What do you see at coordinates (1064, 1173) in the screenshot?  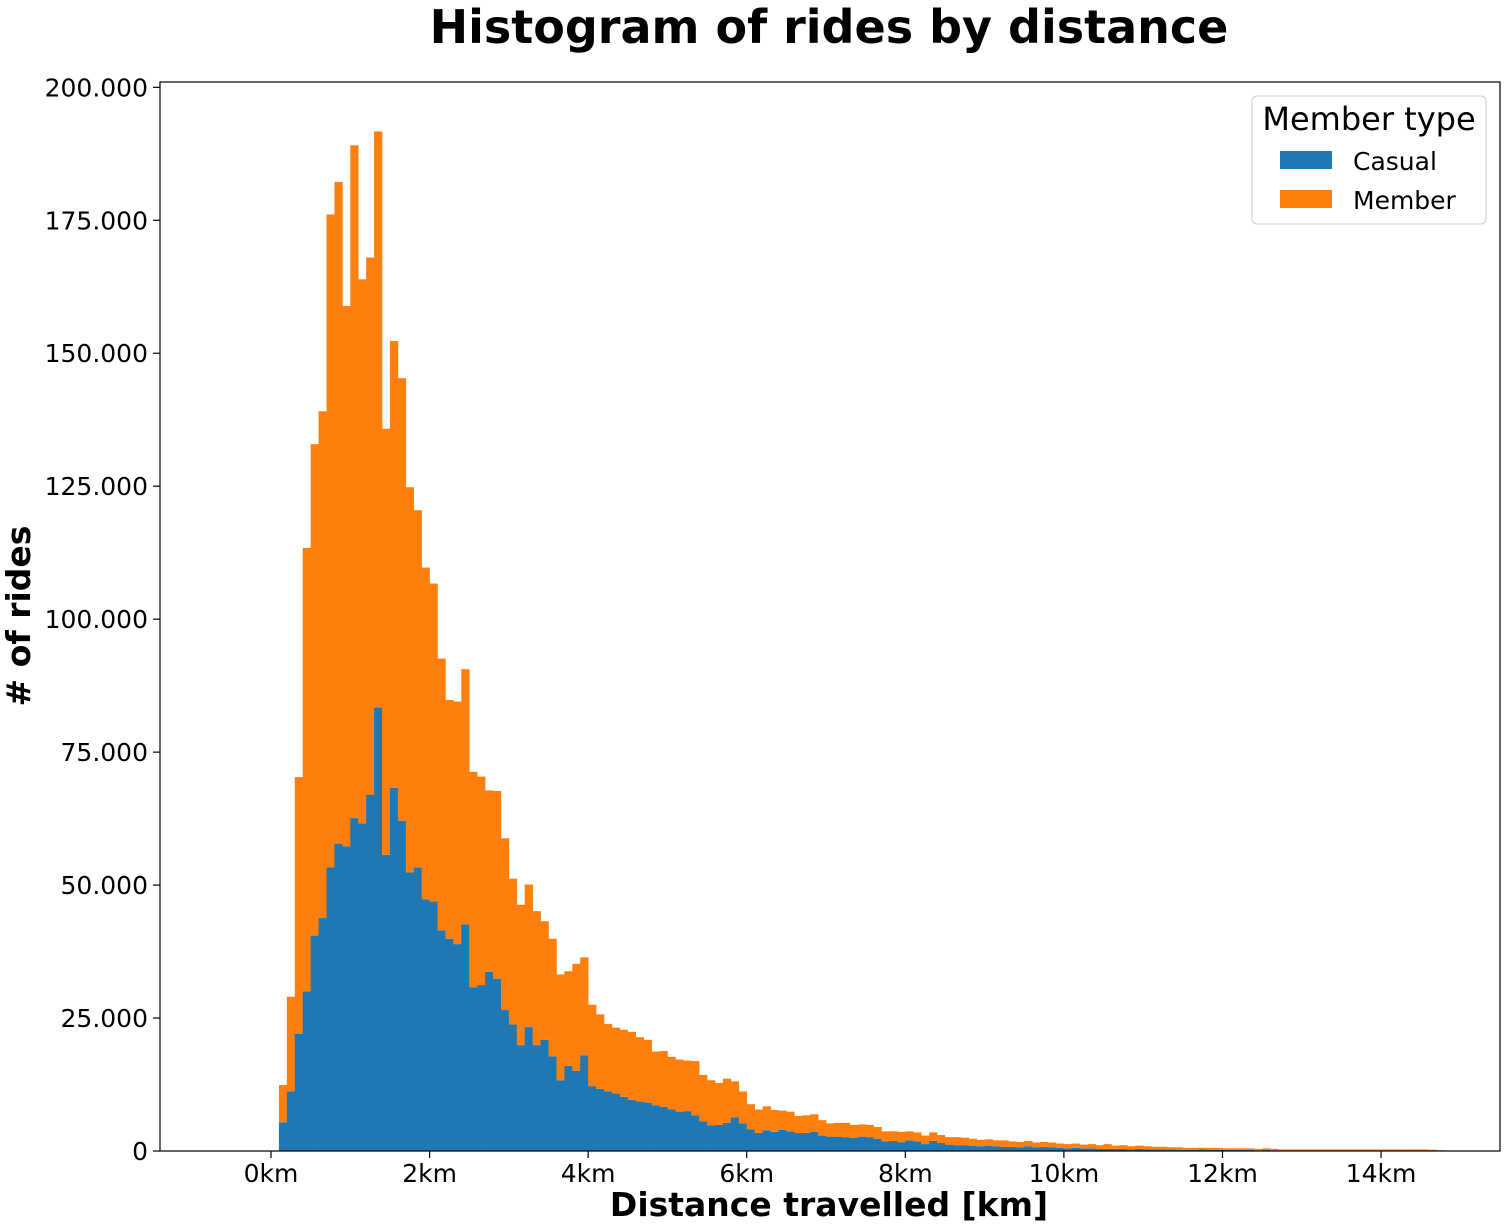 I see `x-tick-label: 10km` at bounding box center [1064, 1173].